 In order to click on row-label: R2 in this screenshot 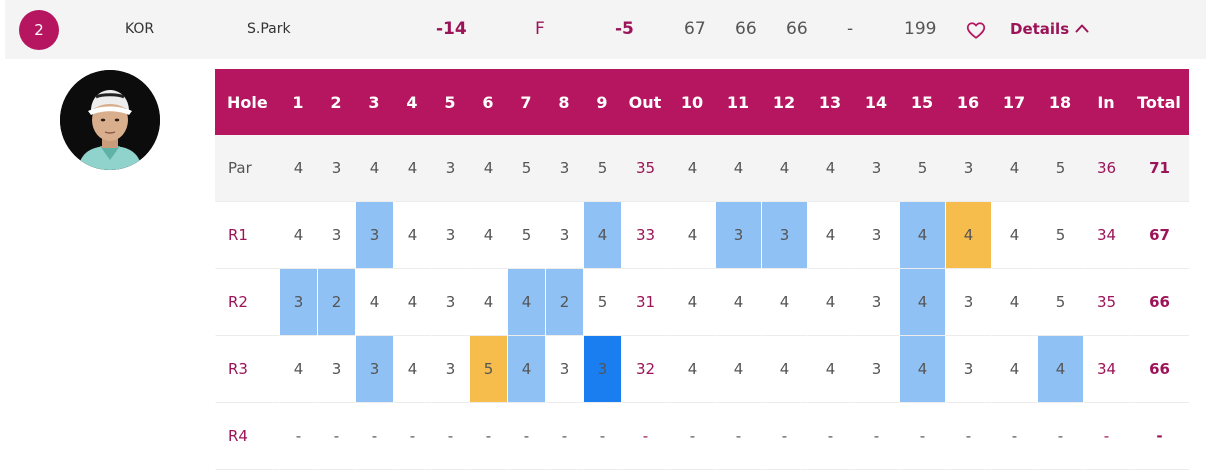, I will do `click(247, 302)`.